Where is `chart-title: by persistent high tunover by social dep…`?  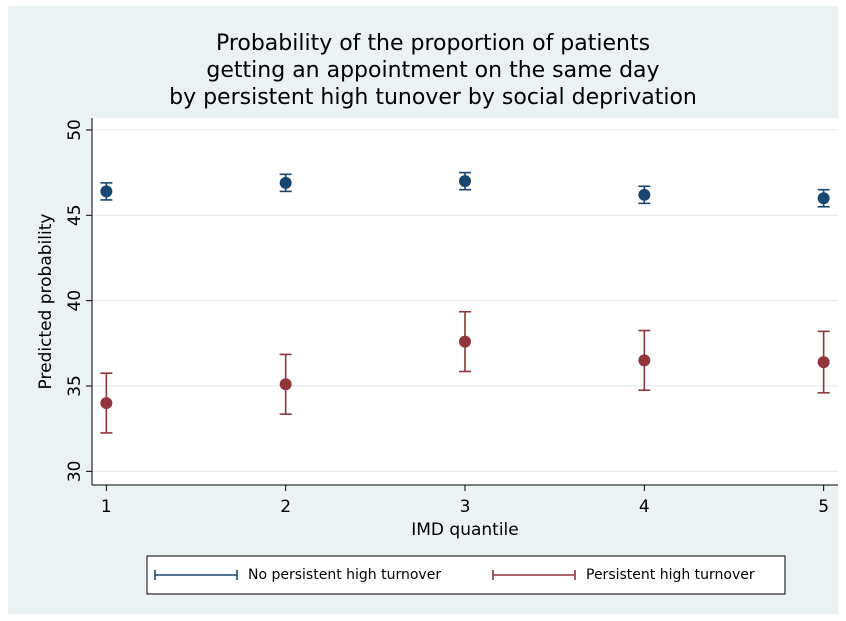 chart-title: by persistent high tunover by social dep… is located at coordinates (433, 97).